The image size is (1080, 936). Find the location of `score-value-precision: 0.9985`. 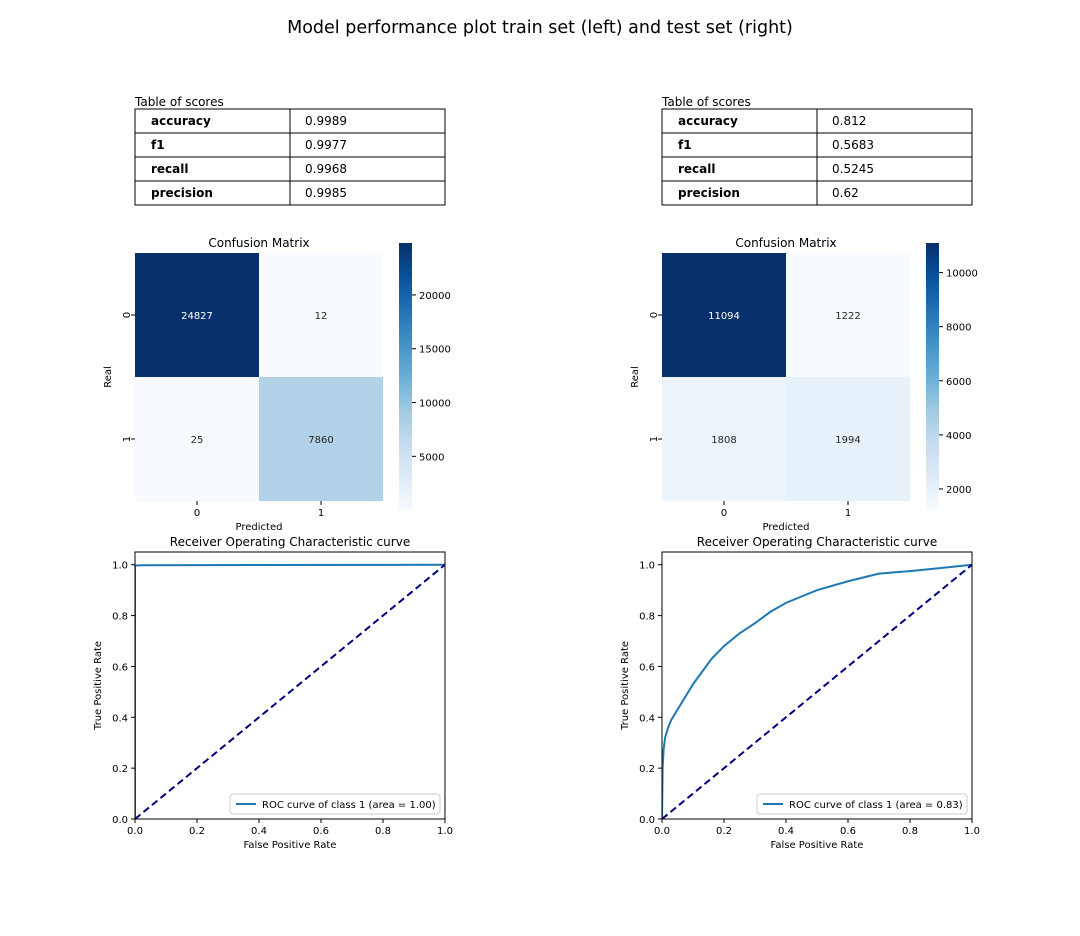

score-value-precision: 0.9985 is located at coordinates (326, 193).